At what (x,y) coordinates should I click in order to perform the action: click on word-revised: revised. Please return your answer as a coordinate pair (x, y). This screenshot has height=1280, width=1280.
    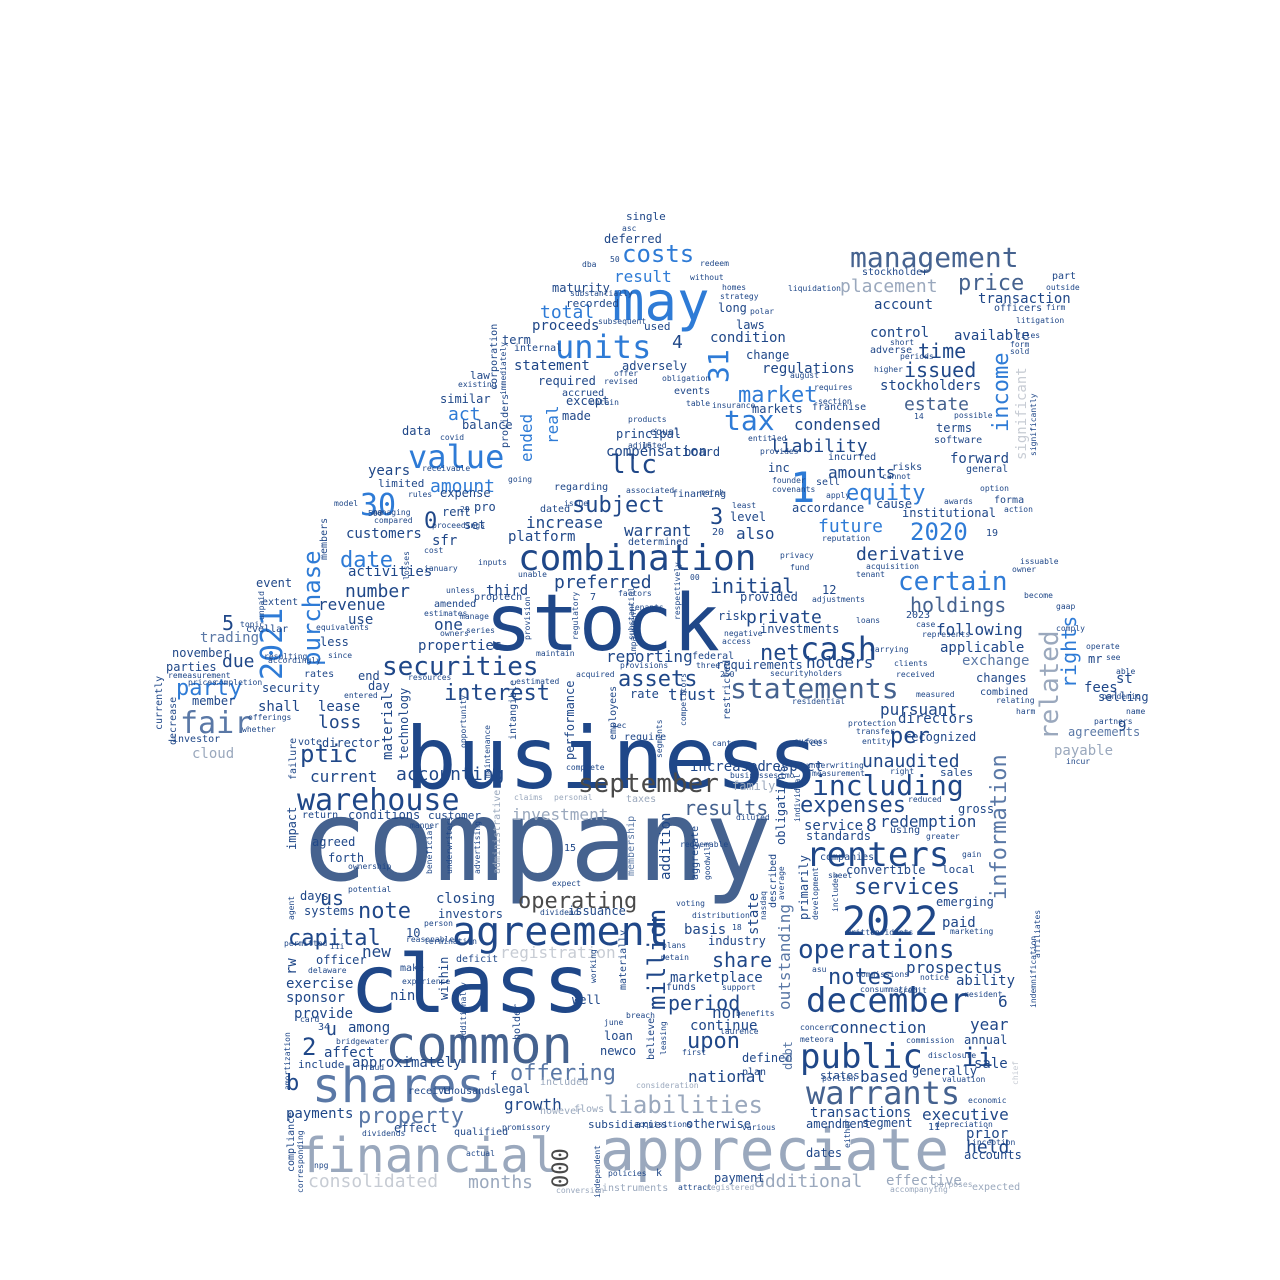
    Looking at the image, I should click on (621, 381).